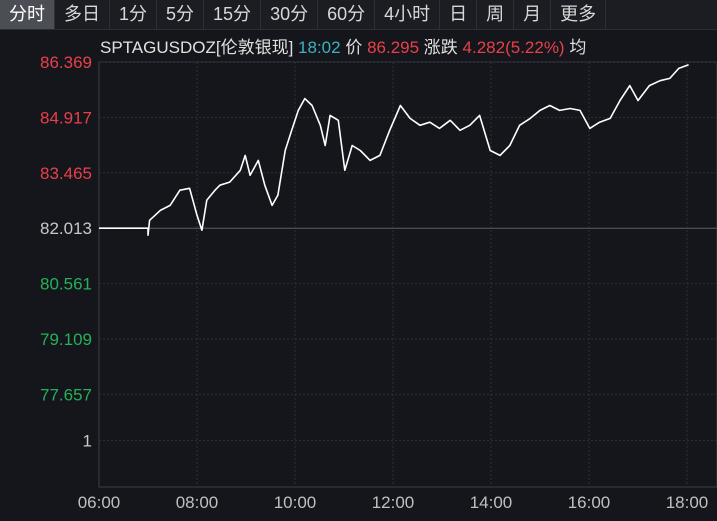  What do you see at coordinates (197, 47) in the screenshot?
I see `symbol-name: SPTAGUSDOZ[伦敦银现]` at bounding box center [197, 47].